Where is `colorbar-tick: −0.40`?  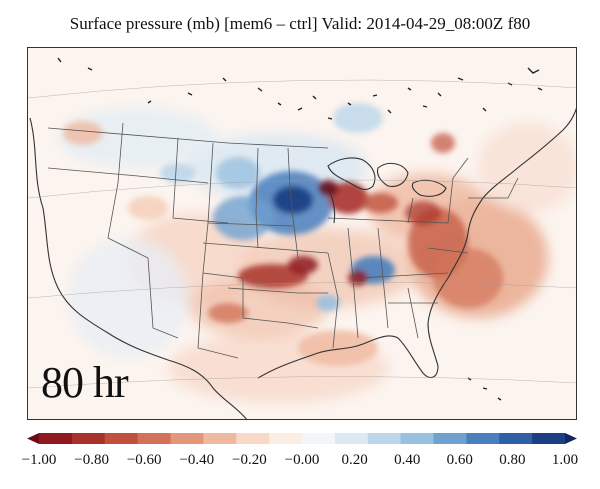 colorbar-tick: −0.40 is located at coordinates (197, 460).